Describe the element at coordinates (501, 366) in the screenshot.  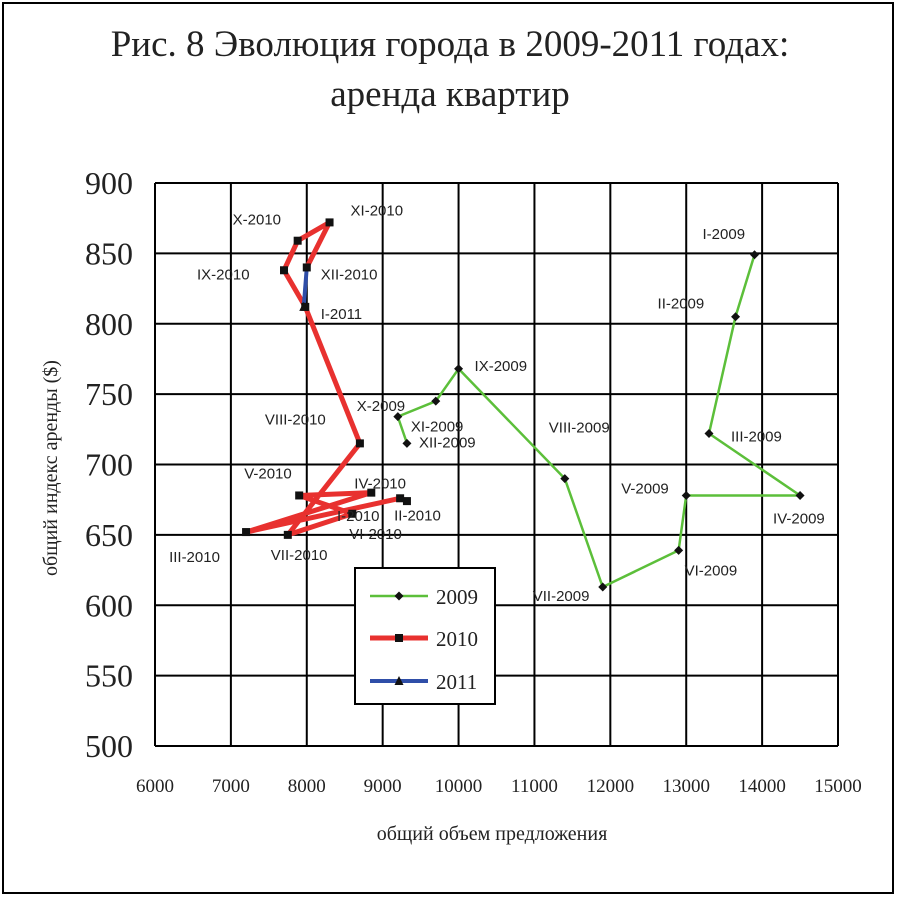
I see `point-label: IX-2009` at that location.